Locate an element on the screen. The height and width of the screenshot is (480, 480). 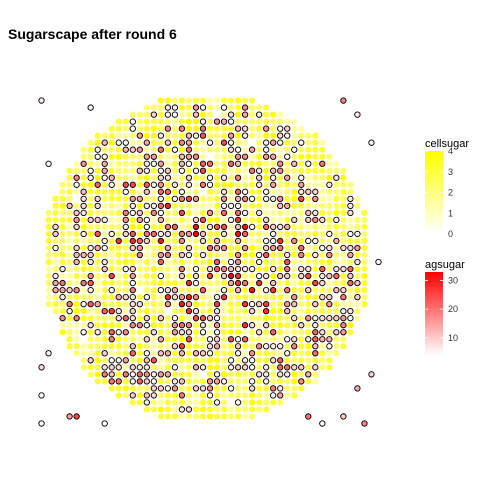
legend-tick-label: 4 is located at coordinates (450, 151).